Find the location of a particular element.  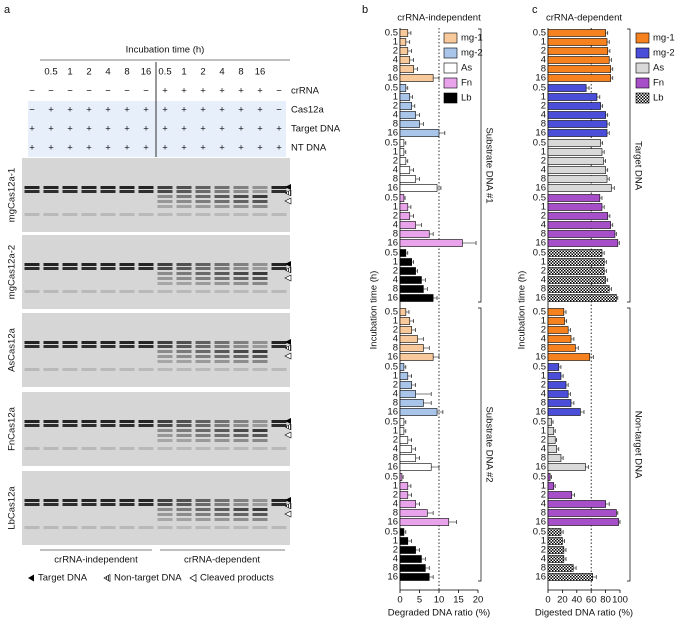

marker is located at coordinates (288, 264).